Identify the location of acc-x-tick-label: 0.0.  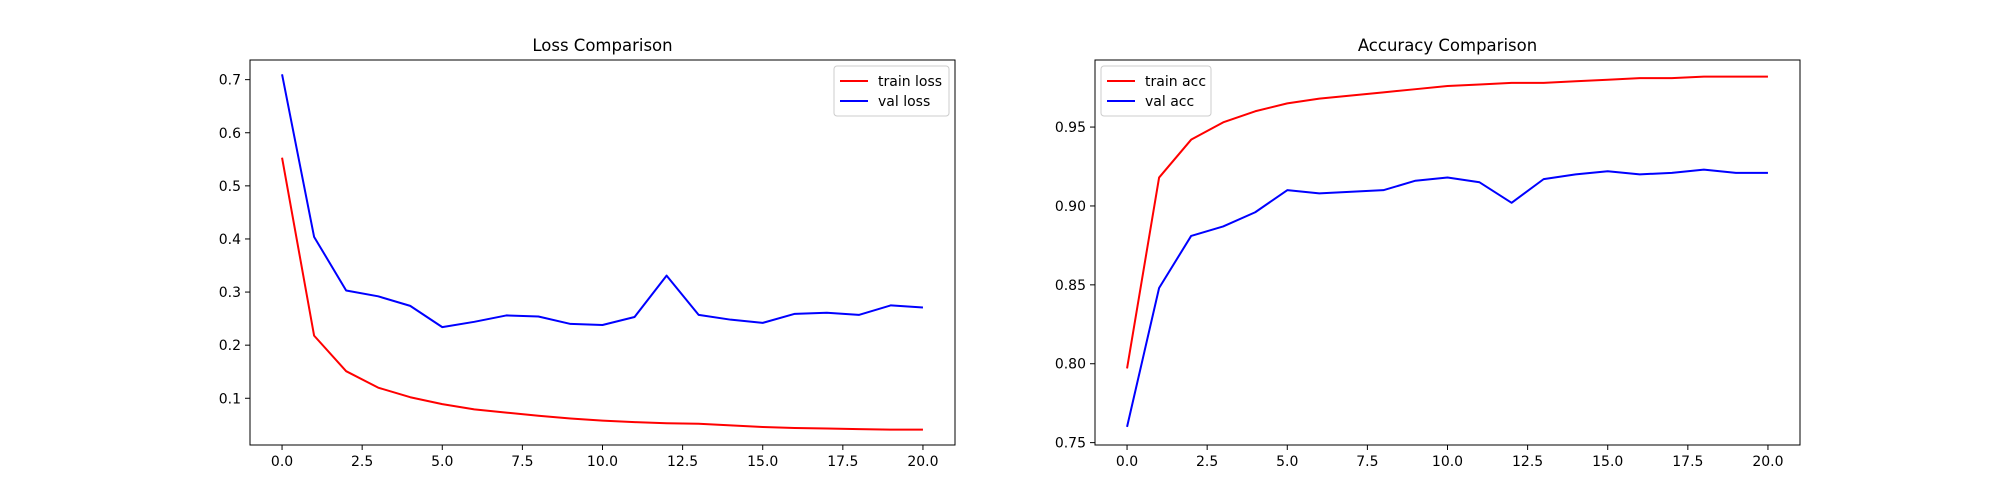
(1127, 462).